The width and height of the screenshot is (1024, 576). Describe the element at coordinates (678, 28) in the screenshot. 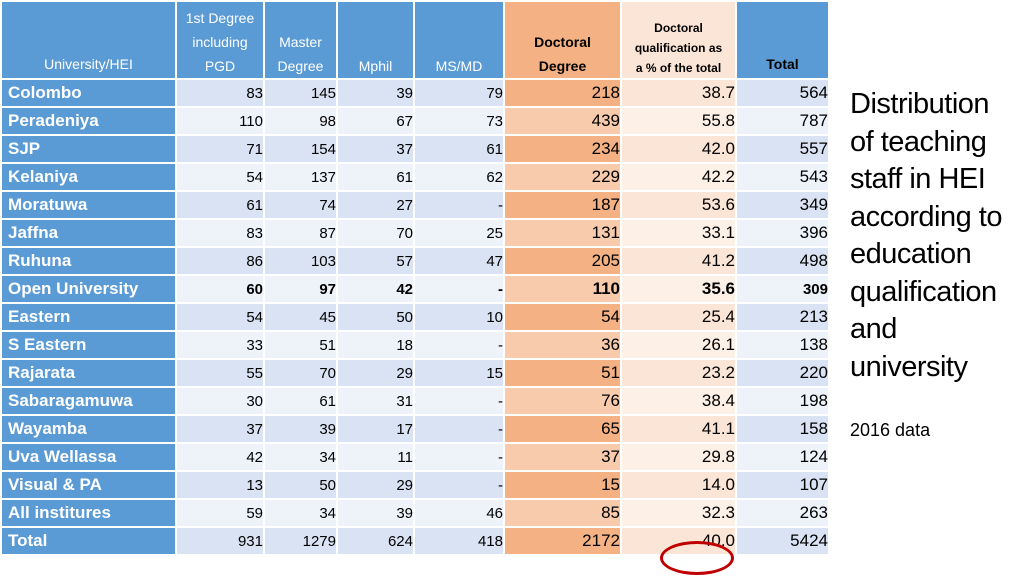

I see `header-line: Doctoral` at that location.